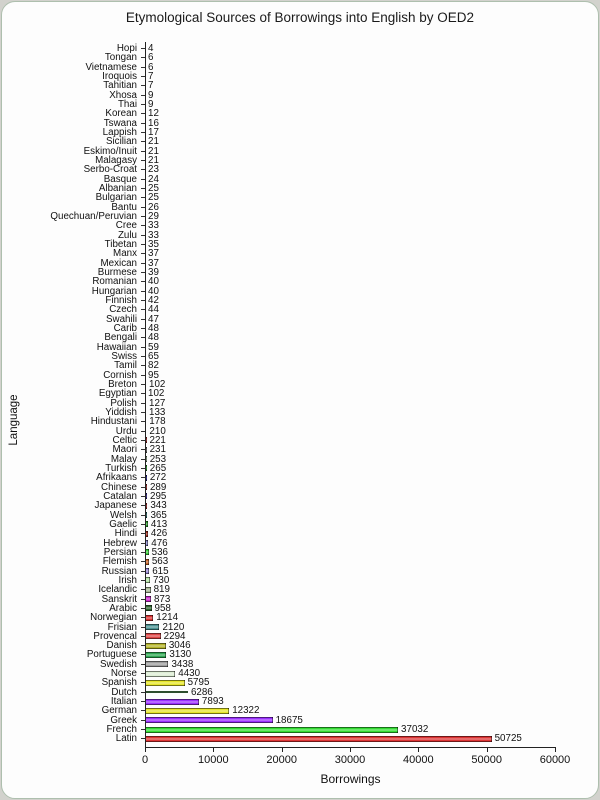 Image resolution: width=600 pixels, height=800 pixels. Describe the element at coordinates (117, 394) in the screenshot. I see `bar-label: Egyptian` at that location.